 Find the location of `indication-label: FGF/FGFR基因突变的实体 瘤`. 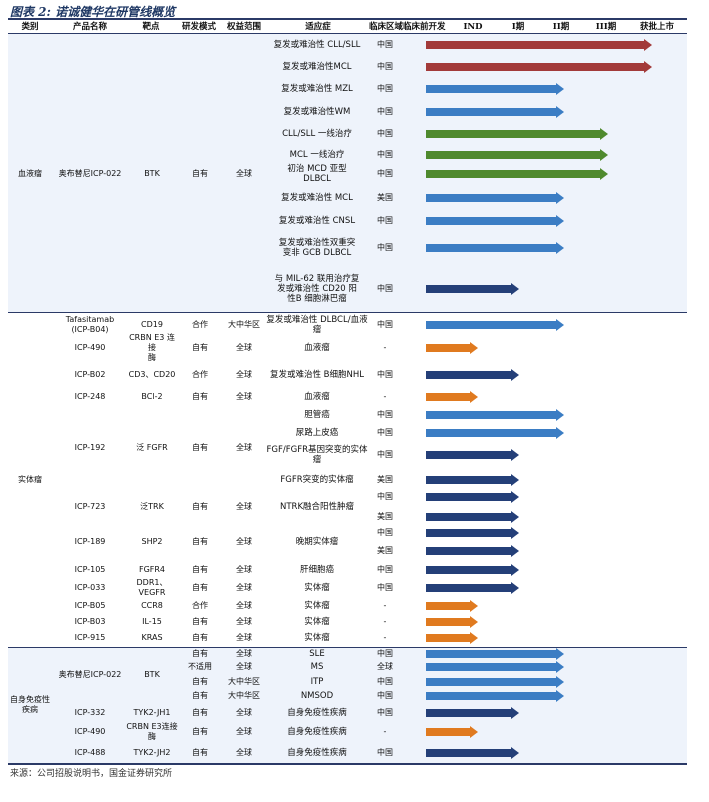

indication-label: FGF/FGFR基因突变的实体 瘤 is located at coordinates (317, 455).